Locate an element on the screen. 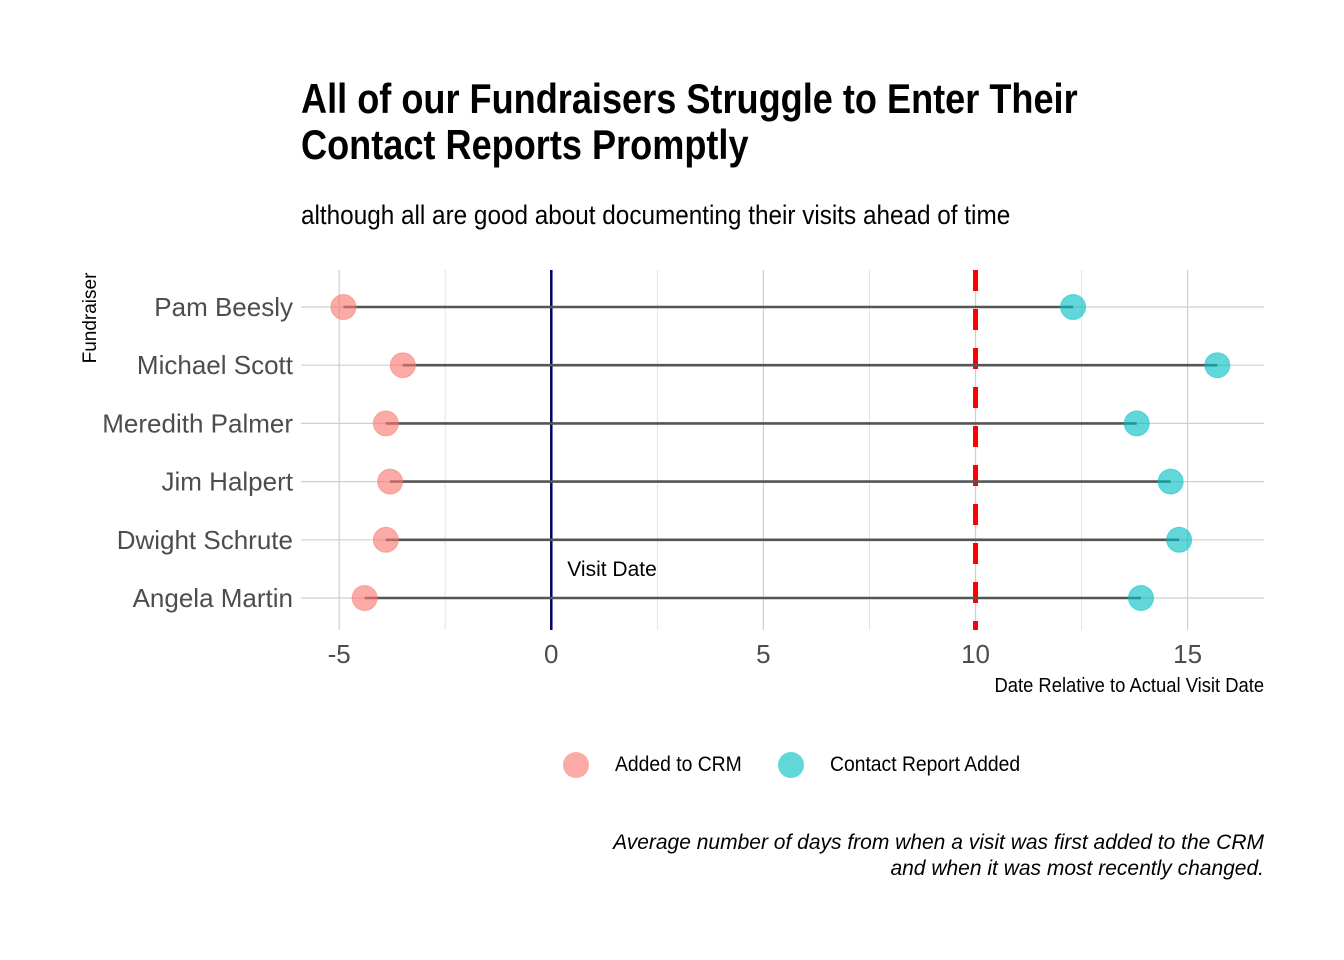 The height and width of the screenshot is (960, 1344). x-axis-title: Date Relative to Actual Visit Date is located at coordinates (1129, 686).